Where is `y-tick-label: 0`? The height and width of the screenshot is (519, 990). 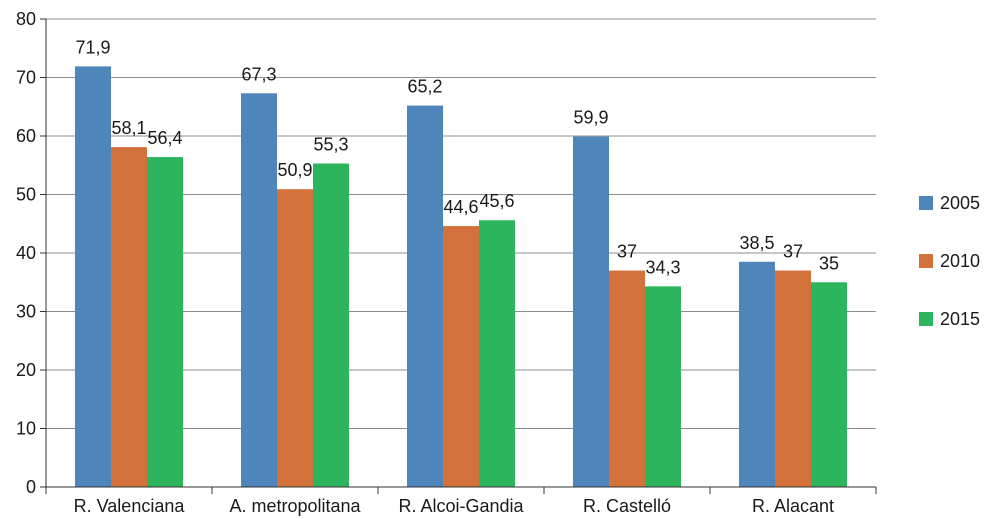
y-tick-label: 0 is located at coordinates (31, 487).